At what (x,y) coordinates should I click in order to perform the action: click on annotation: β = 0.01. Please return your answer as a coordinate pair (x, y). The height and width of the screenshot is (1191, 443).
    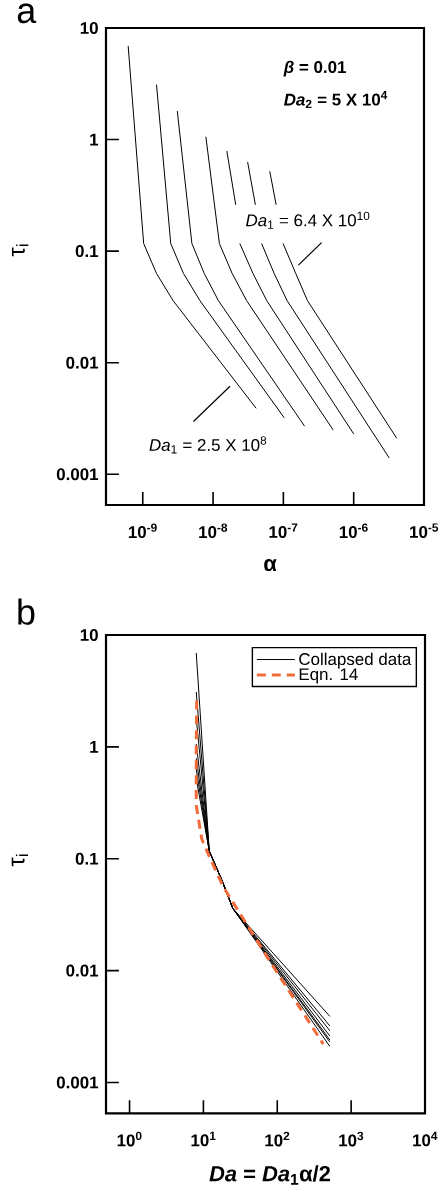
    Looking at the image, I should click on (315, 68).